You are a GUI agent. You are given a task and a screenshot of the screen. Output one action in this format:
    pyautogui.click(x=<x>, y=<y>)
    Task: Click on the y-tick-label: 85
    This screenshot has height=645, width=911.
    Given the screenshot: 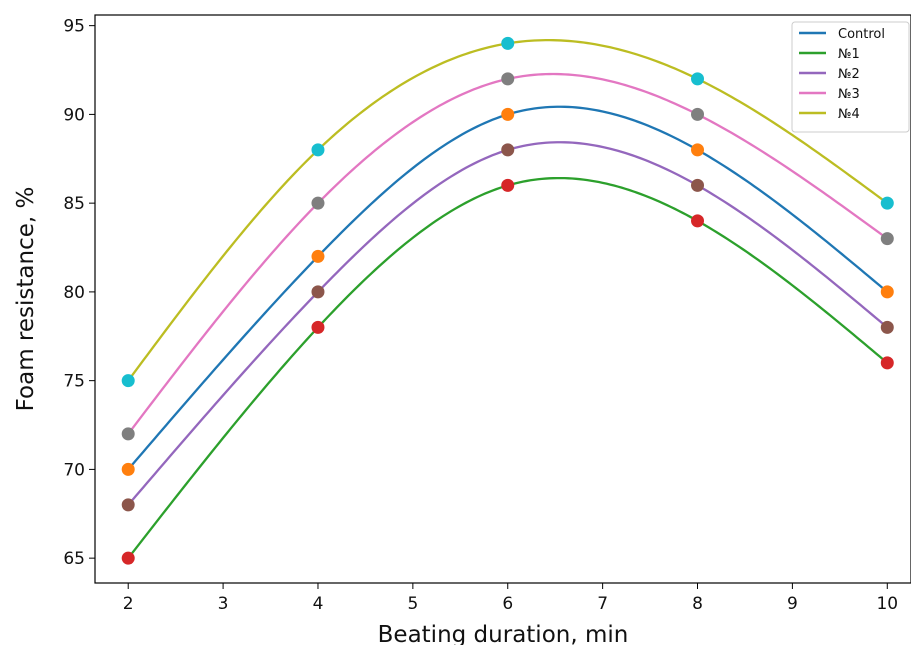 What is the action you would take?
    pyautogui.click(x=74, y=204)
    